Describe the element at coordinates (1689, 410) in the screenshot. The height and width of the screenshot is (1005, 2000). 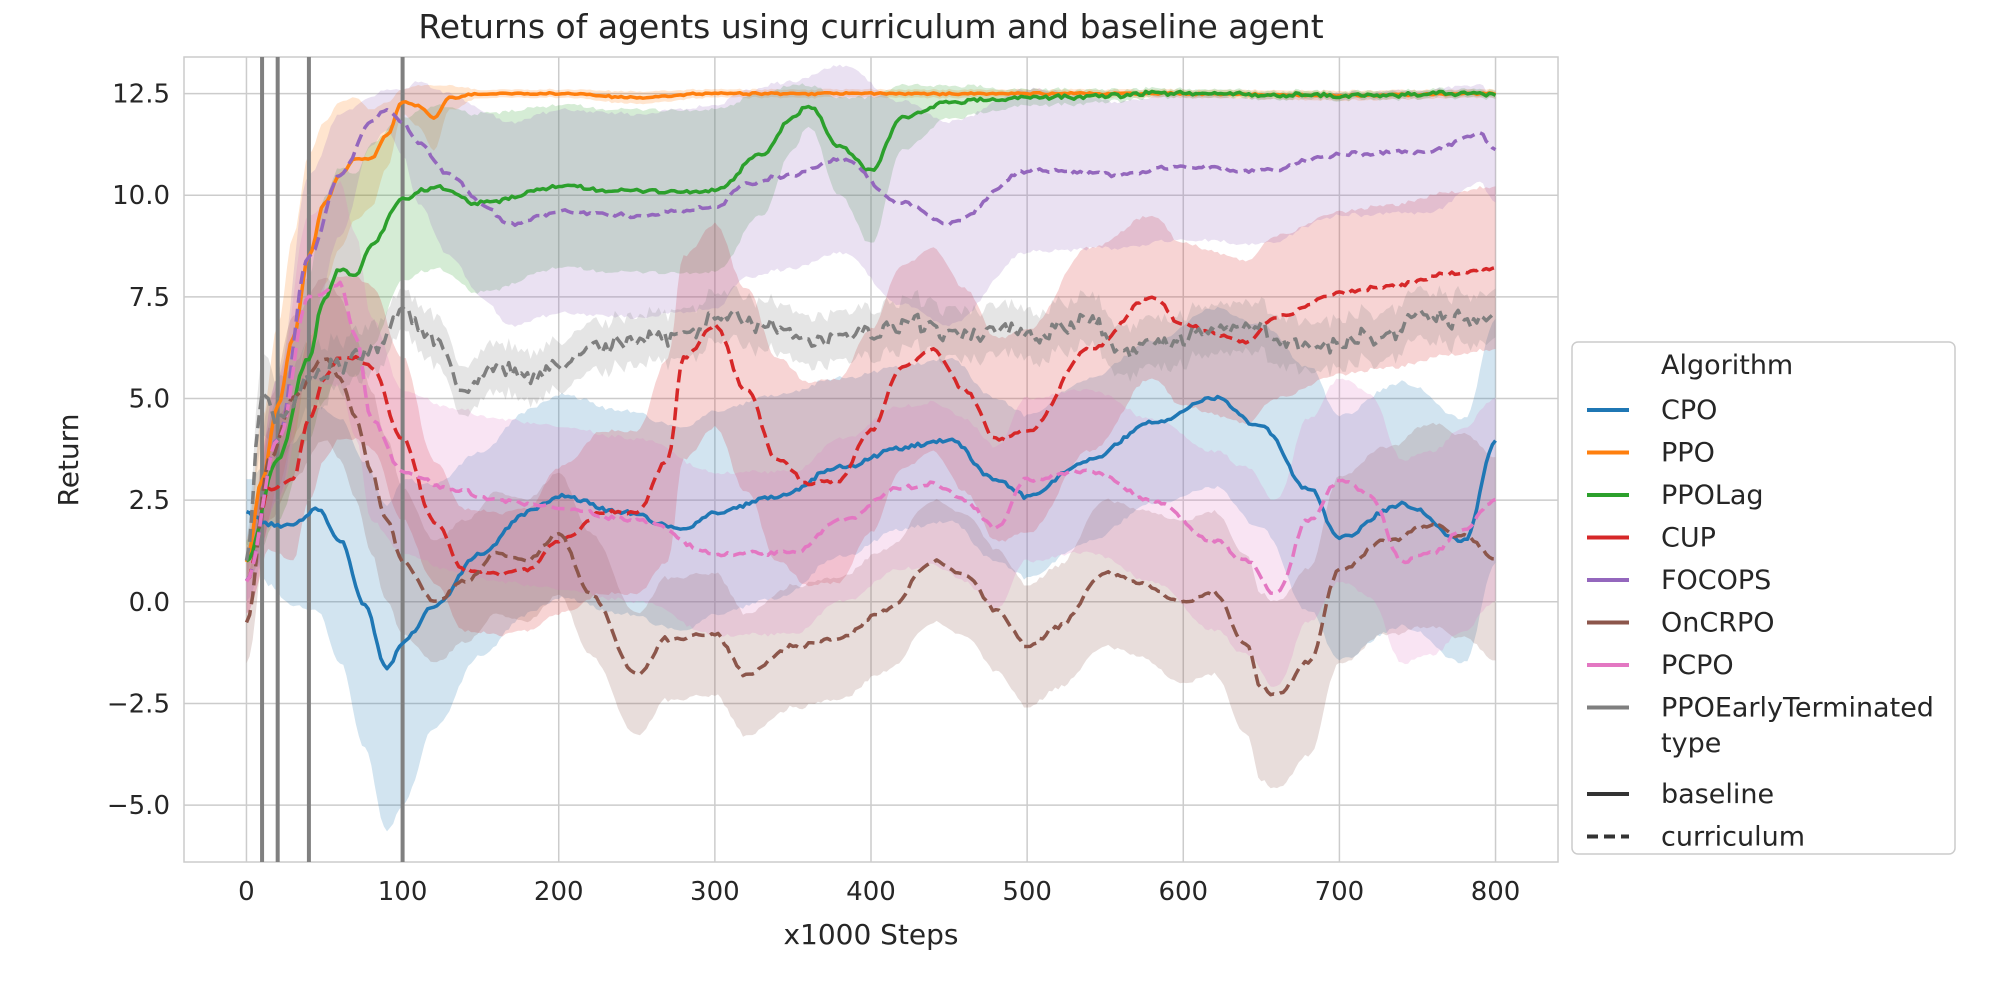
I see `legend-entry-label: CPO` at that location.